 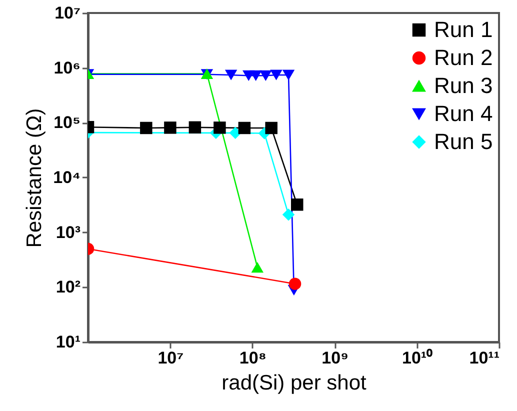 I want to click on y-tick-label: 10⁷, so click(x=67, y=13).